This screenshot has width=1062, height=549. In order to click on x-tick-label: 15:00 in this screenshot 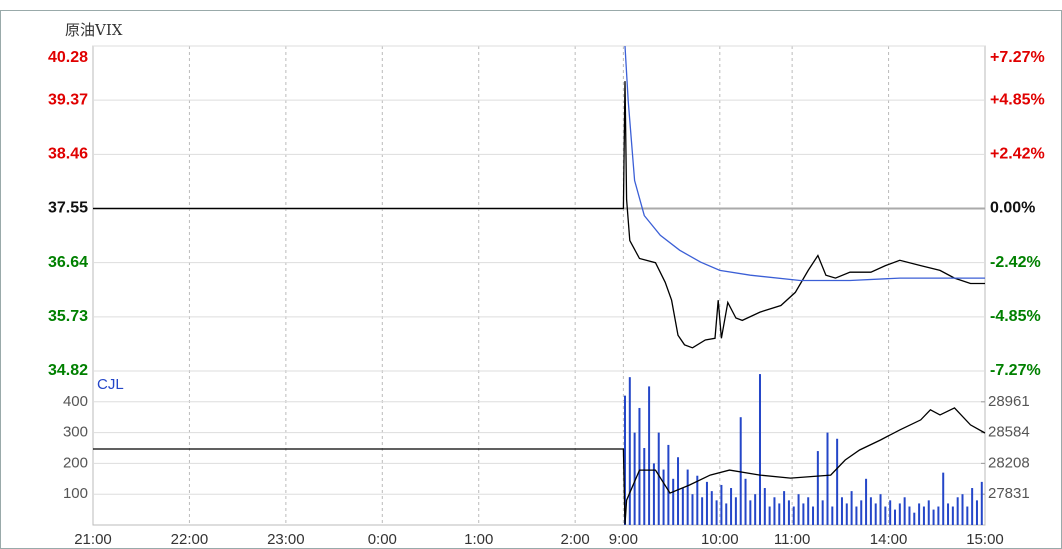, I will do `click(985, 539)`.